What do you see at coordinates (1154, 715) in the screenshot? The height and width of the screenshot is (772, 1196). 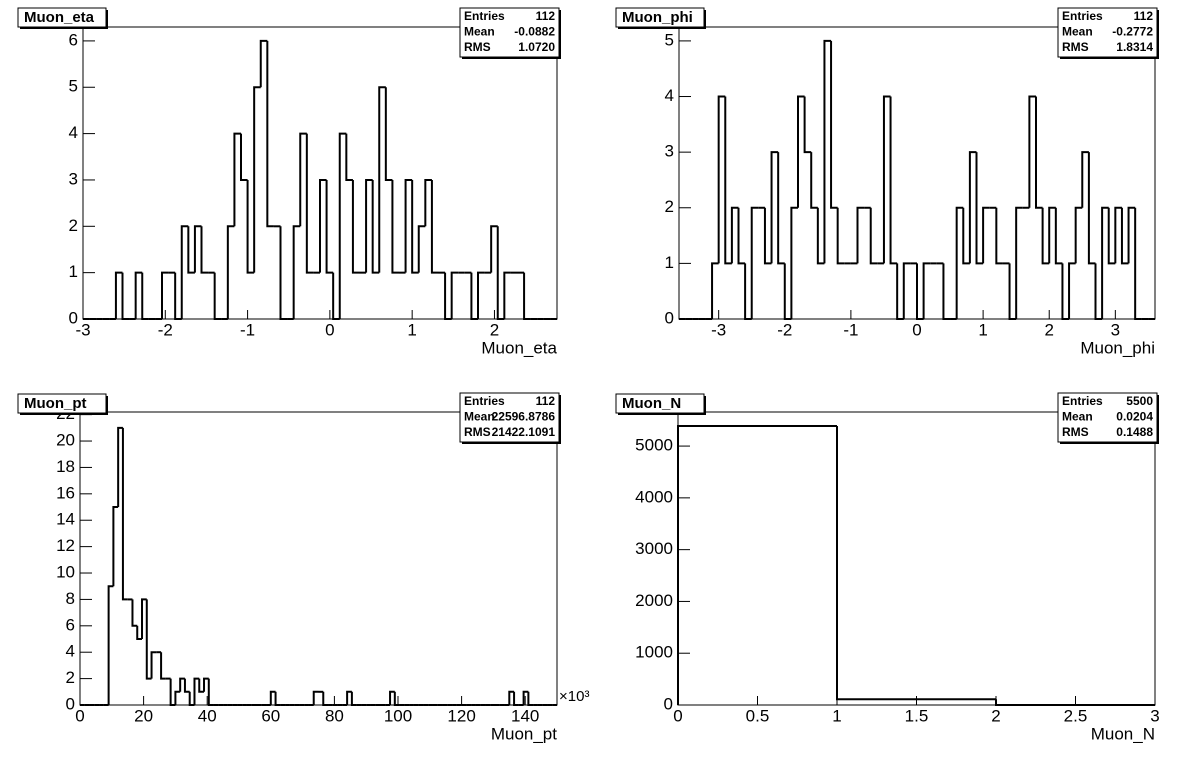 I see `x-tick-label: 3` at bounding box center [1154, 715].